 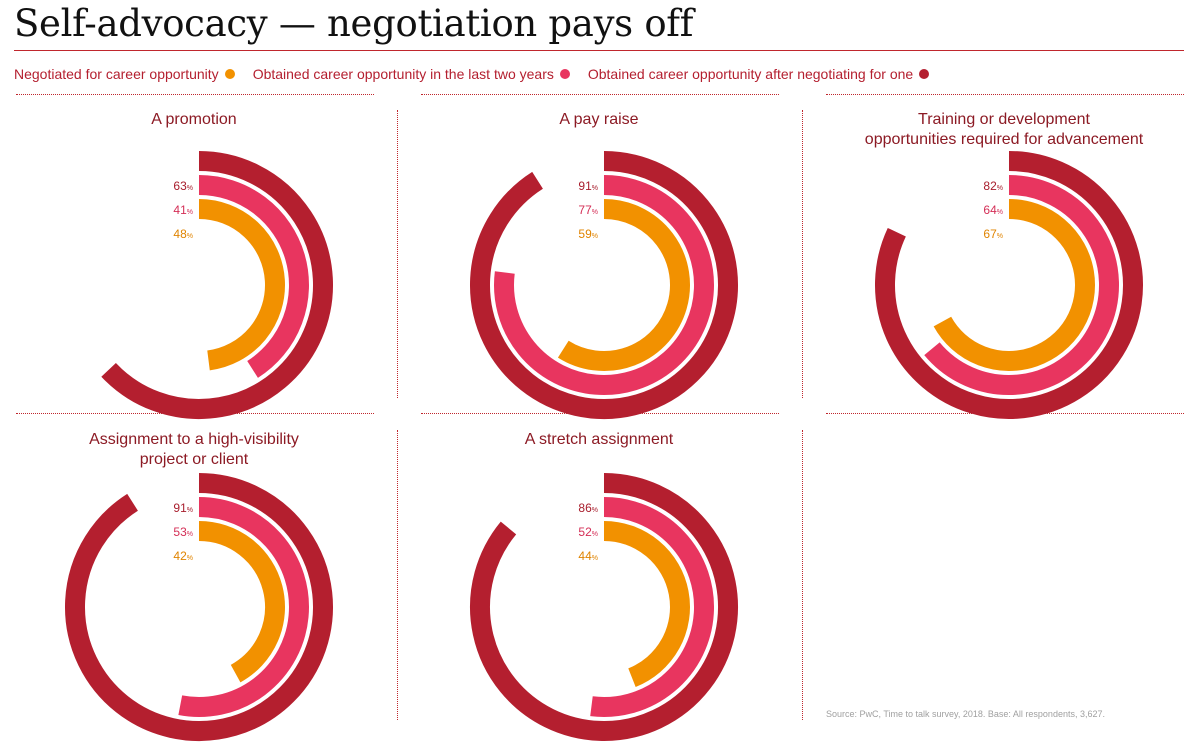 I want to click on panel-title-line: opportunities required for advancement, so click(x=1004, y=139).